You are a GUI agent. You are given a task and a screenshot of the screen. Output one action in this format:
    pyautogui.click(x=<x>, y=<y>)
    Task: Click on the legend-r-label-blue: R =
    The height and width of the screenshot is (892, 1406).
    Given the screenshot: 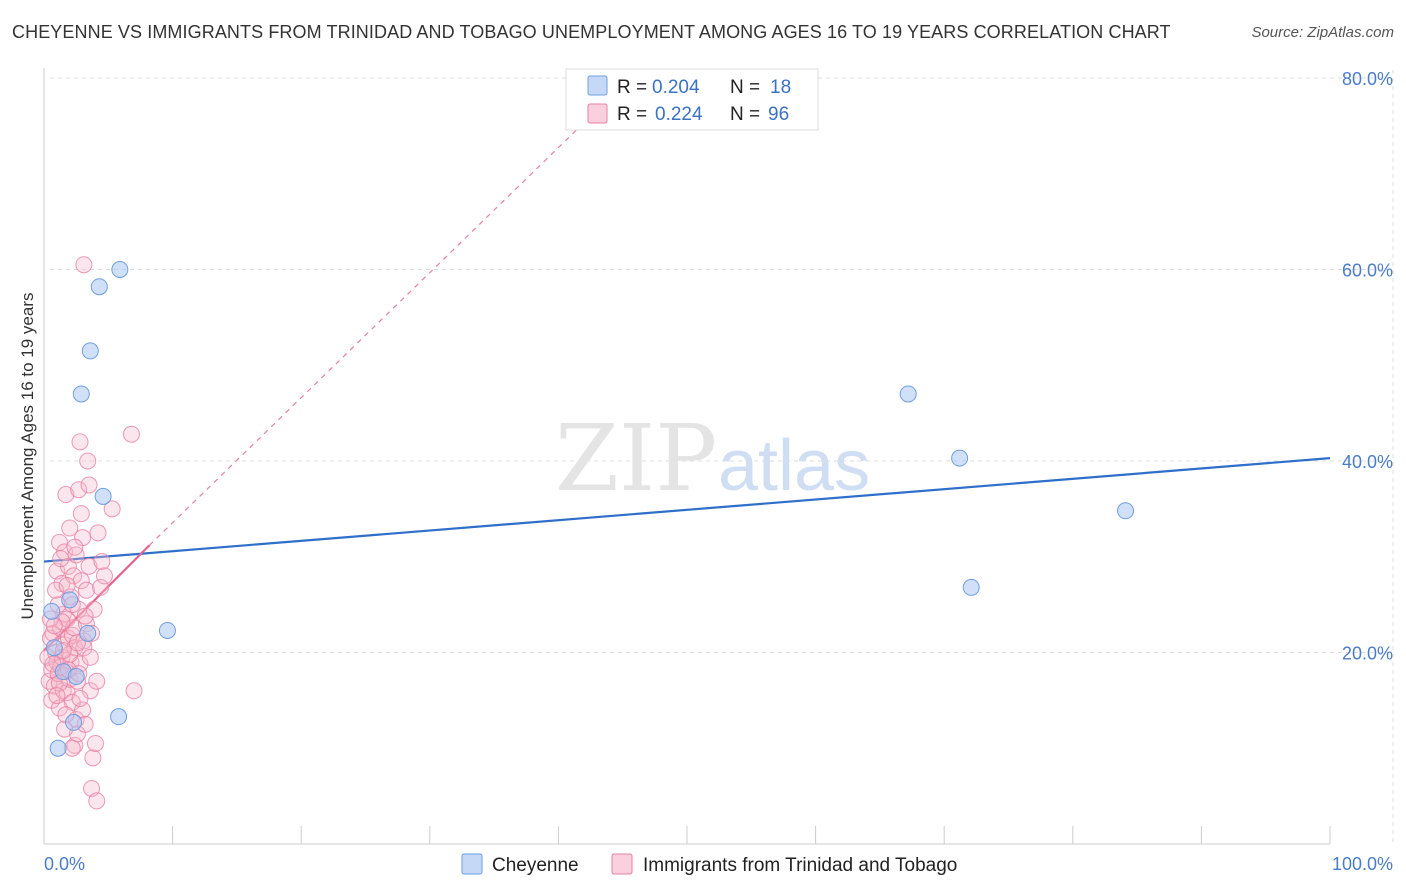 What is the action you would take?
    pyautogui.click(x=632, y=87)
    